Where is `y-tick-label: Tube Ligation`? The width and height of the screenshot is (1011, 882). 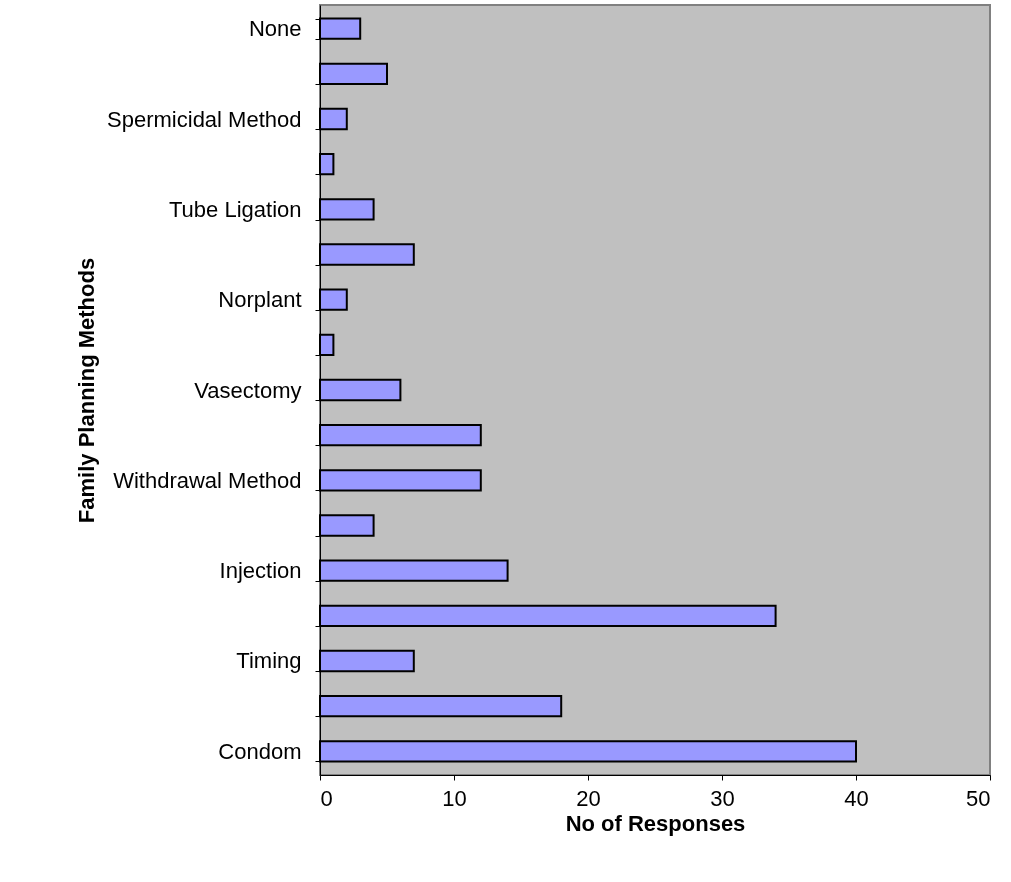 y-tick-label: Tube Ligation is located at coordinates (235, 209).